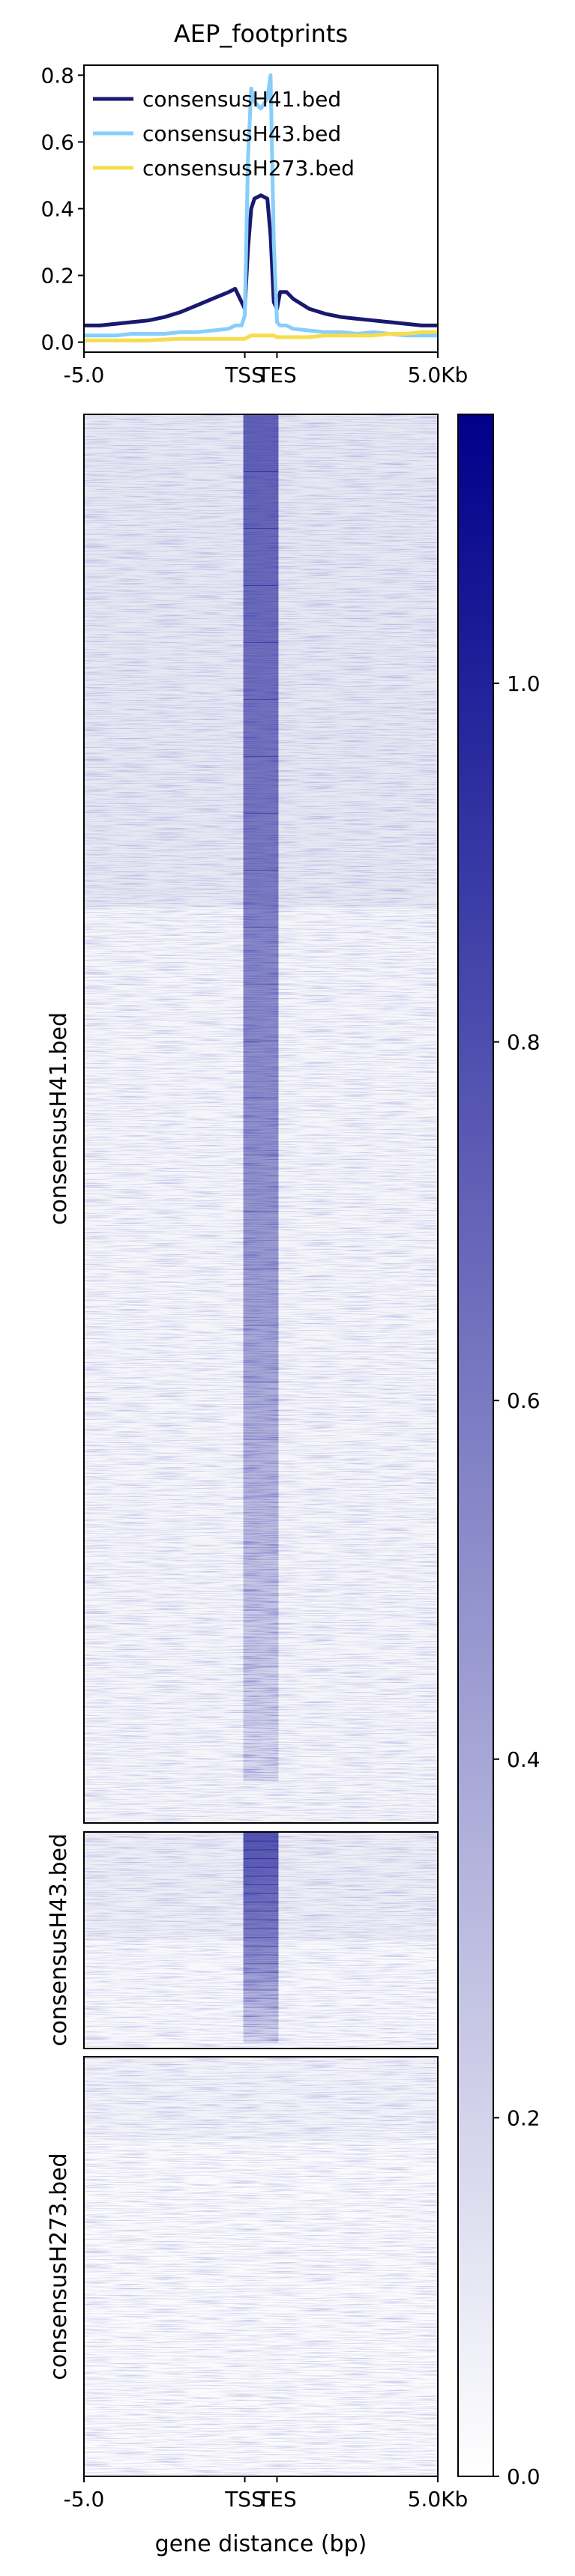  Describe the element at coordinates (59, 1939) in the screenshot. I see `group-label-h43: consensusH43.bed` at that location.